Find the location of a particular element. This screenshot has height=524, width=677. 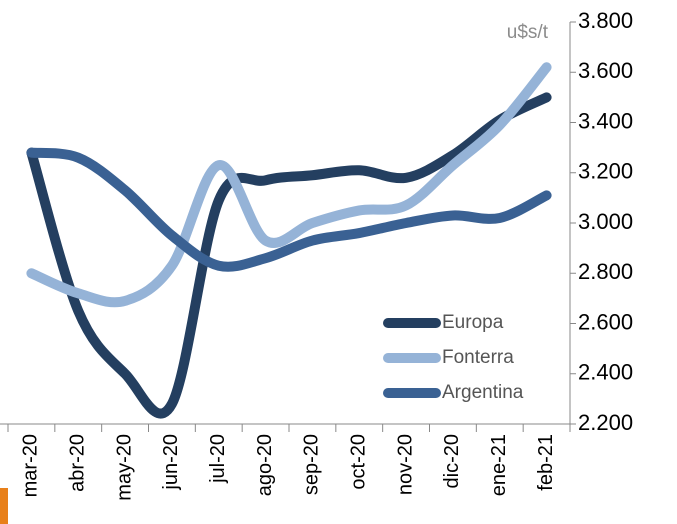

x-tick-label: ene-21 is located at coordinates (499, 465).